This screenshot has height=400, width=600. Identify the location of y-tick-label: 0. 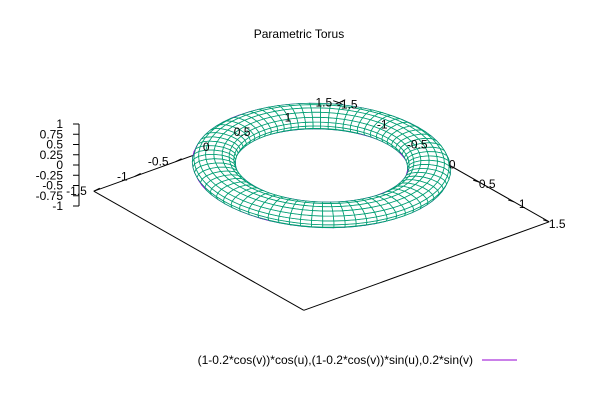
(452, 164).